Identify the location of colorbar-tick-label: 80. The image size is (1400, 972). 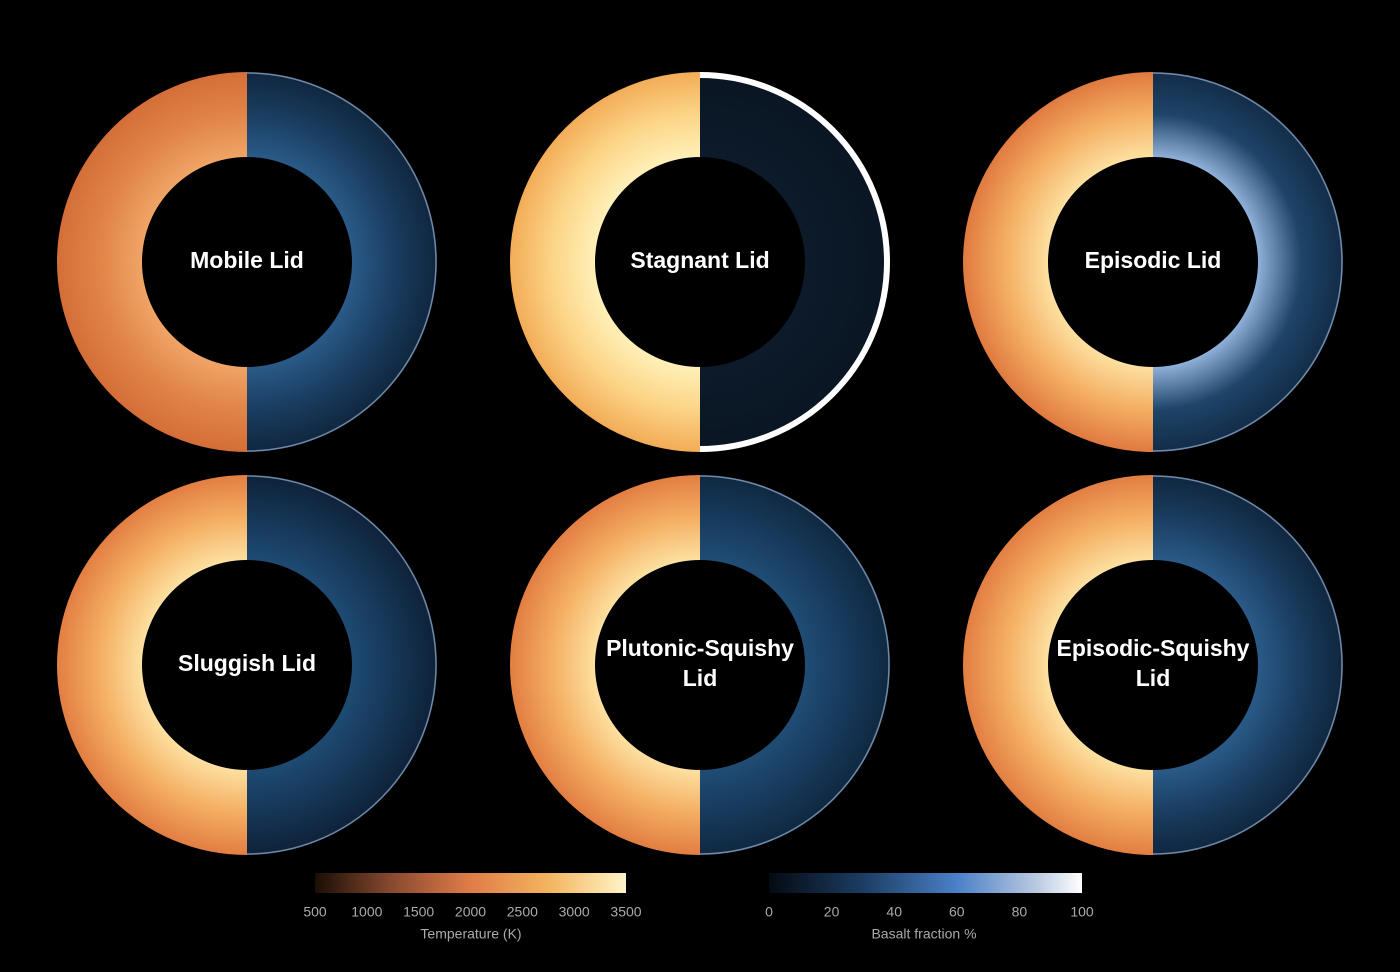
(1020, 912).